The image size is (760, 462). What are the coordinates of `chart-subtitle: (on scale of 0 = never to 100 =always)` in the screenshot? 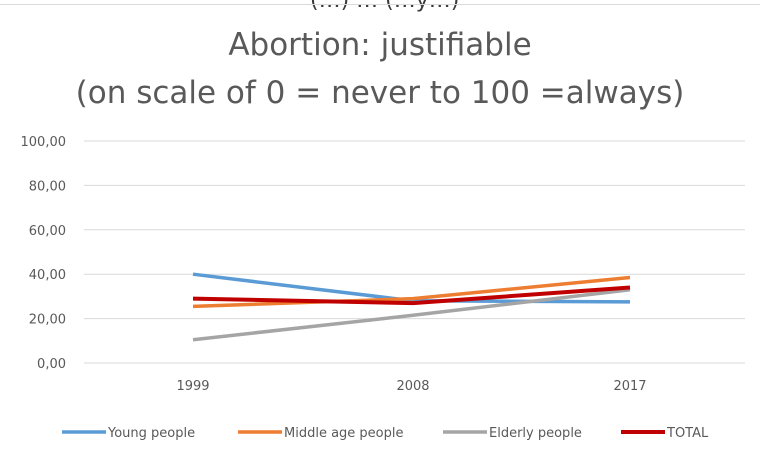 It's located at (380, 93).